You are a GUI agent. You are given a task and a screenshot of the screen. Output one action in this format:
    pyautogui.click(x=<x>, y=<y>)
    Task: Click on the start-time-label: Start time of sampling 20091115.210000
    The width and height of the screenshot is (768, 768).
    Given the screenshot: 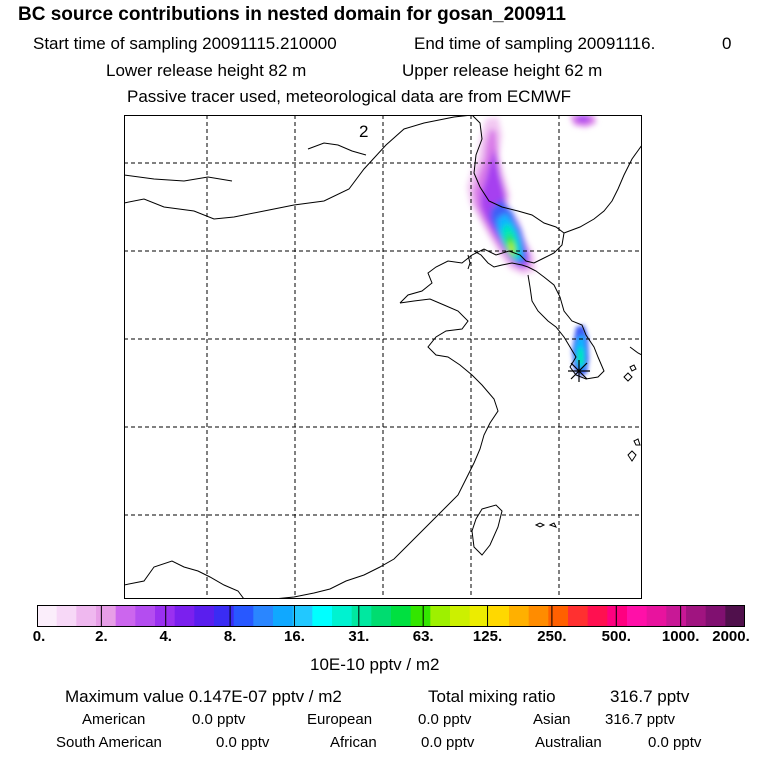 What is the action you would take?
    pyautogui.click(x=185, y=43)
    